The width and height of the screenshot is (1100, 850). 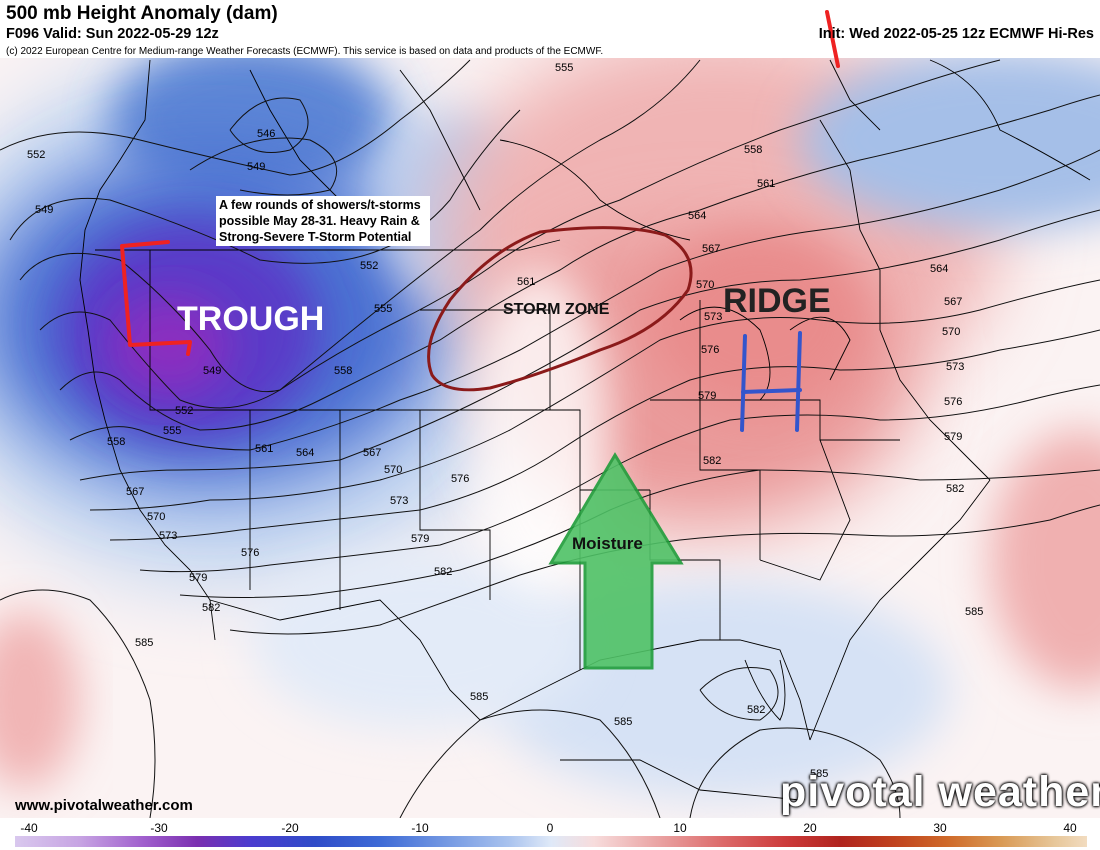 I want to click on ridge-label: RIDGE, so click(x=777, y=301).